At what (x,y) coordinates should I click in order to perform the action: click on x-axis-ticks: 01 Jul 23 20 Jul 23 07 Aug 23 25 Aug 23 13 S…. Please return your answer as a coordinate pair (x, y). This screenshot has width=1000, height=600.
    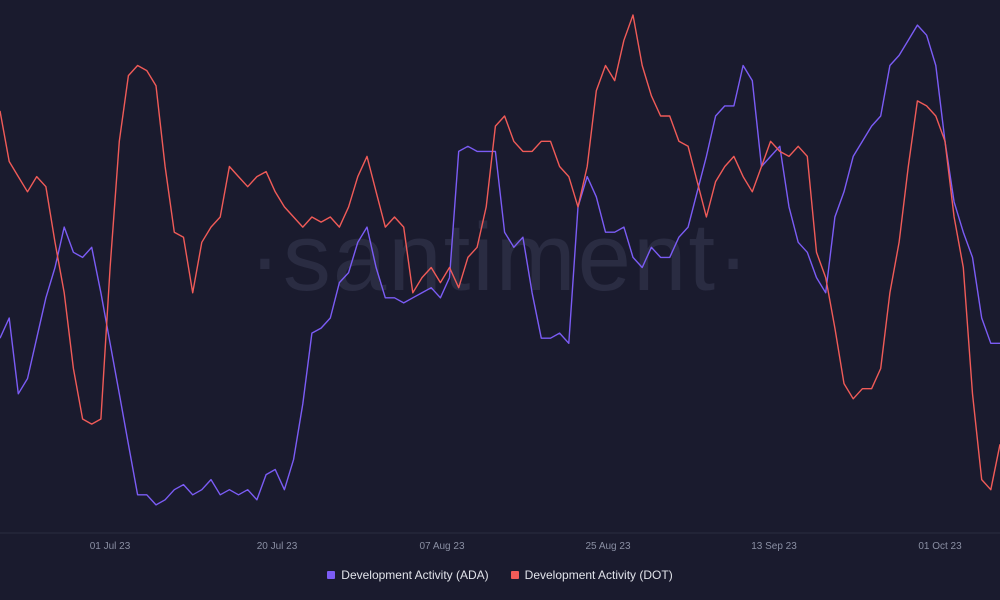
    Looking at the image, I should click on (526, 546).